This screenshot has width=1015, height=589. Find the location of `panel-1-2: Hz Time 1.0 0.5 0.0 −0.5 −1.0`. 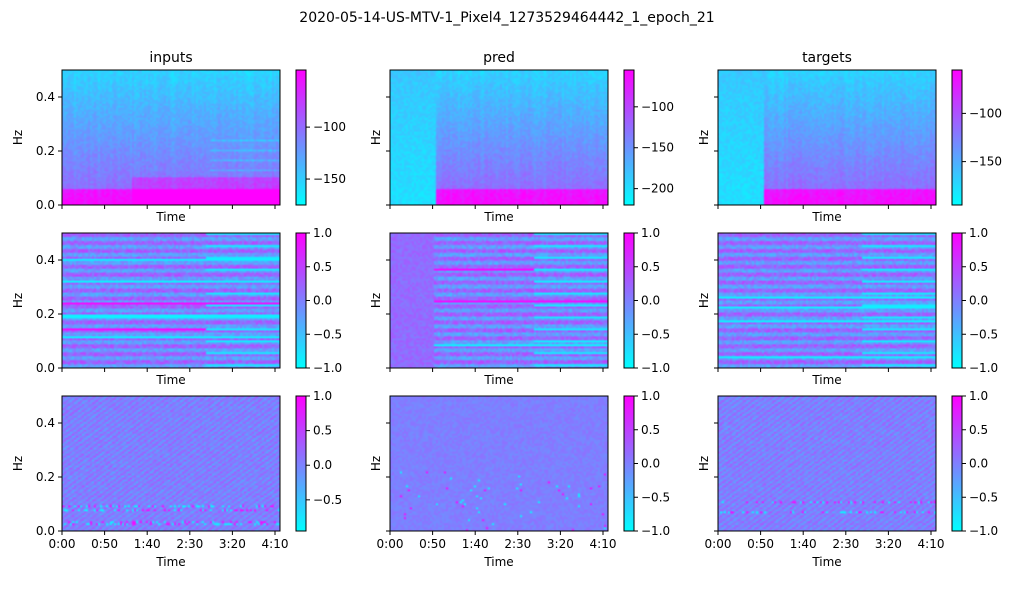

panel-1-2: Hz Time 1.0 0.5 0.0 −0.5 −1.0 is located at coordinates (847, 306).